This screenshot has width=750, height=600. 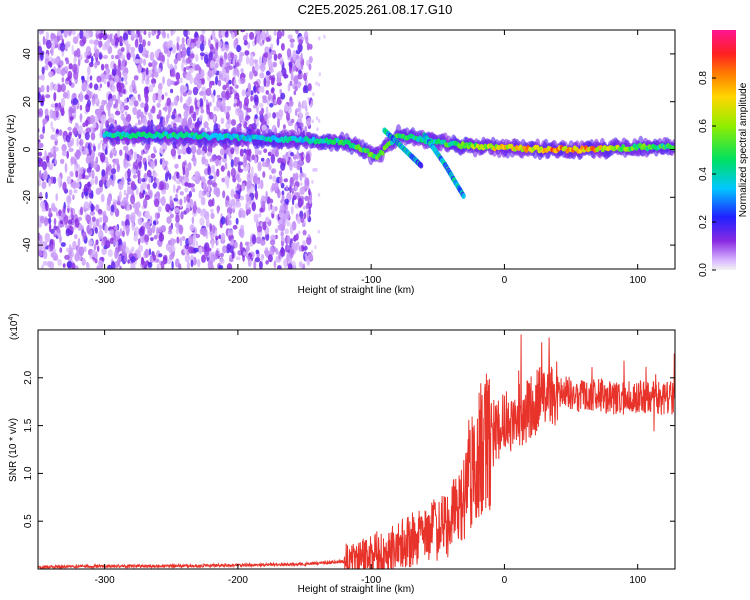 What do you see at coordinates (703, 78) in the screenshot?
I see `colorbar-tick-label: 0.8` at bounding box center [703, 78].